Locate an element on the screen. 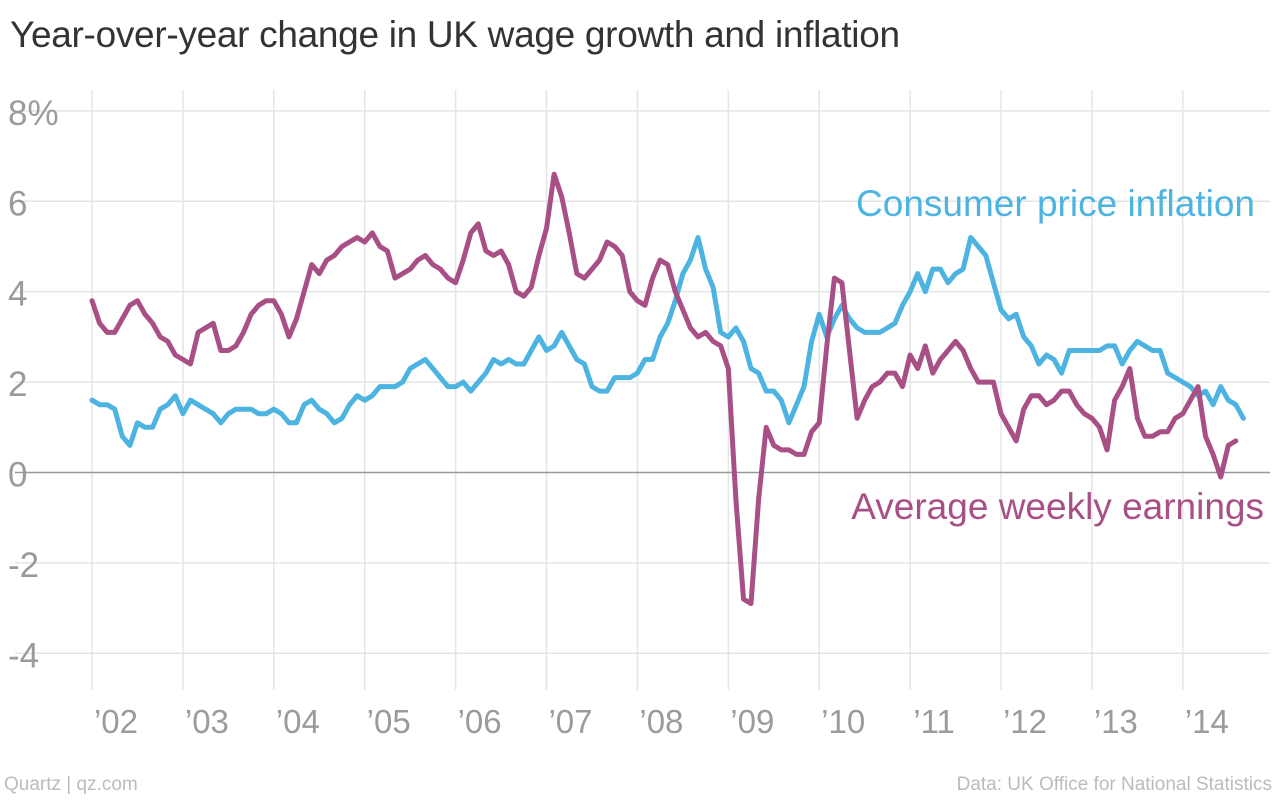  source-credit: Quartz | qz.com is located at coordinates (71, 784).